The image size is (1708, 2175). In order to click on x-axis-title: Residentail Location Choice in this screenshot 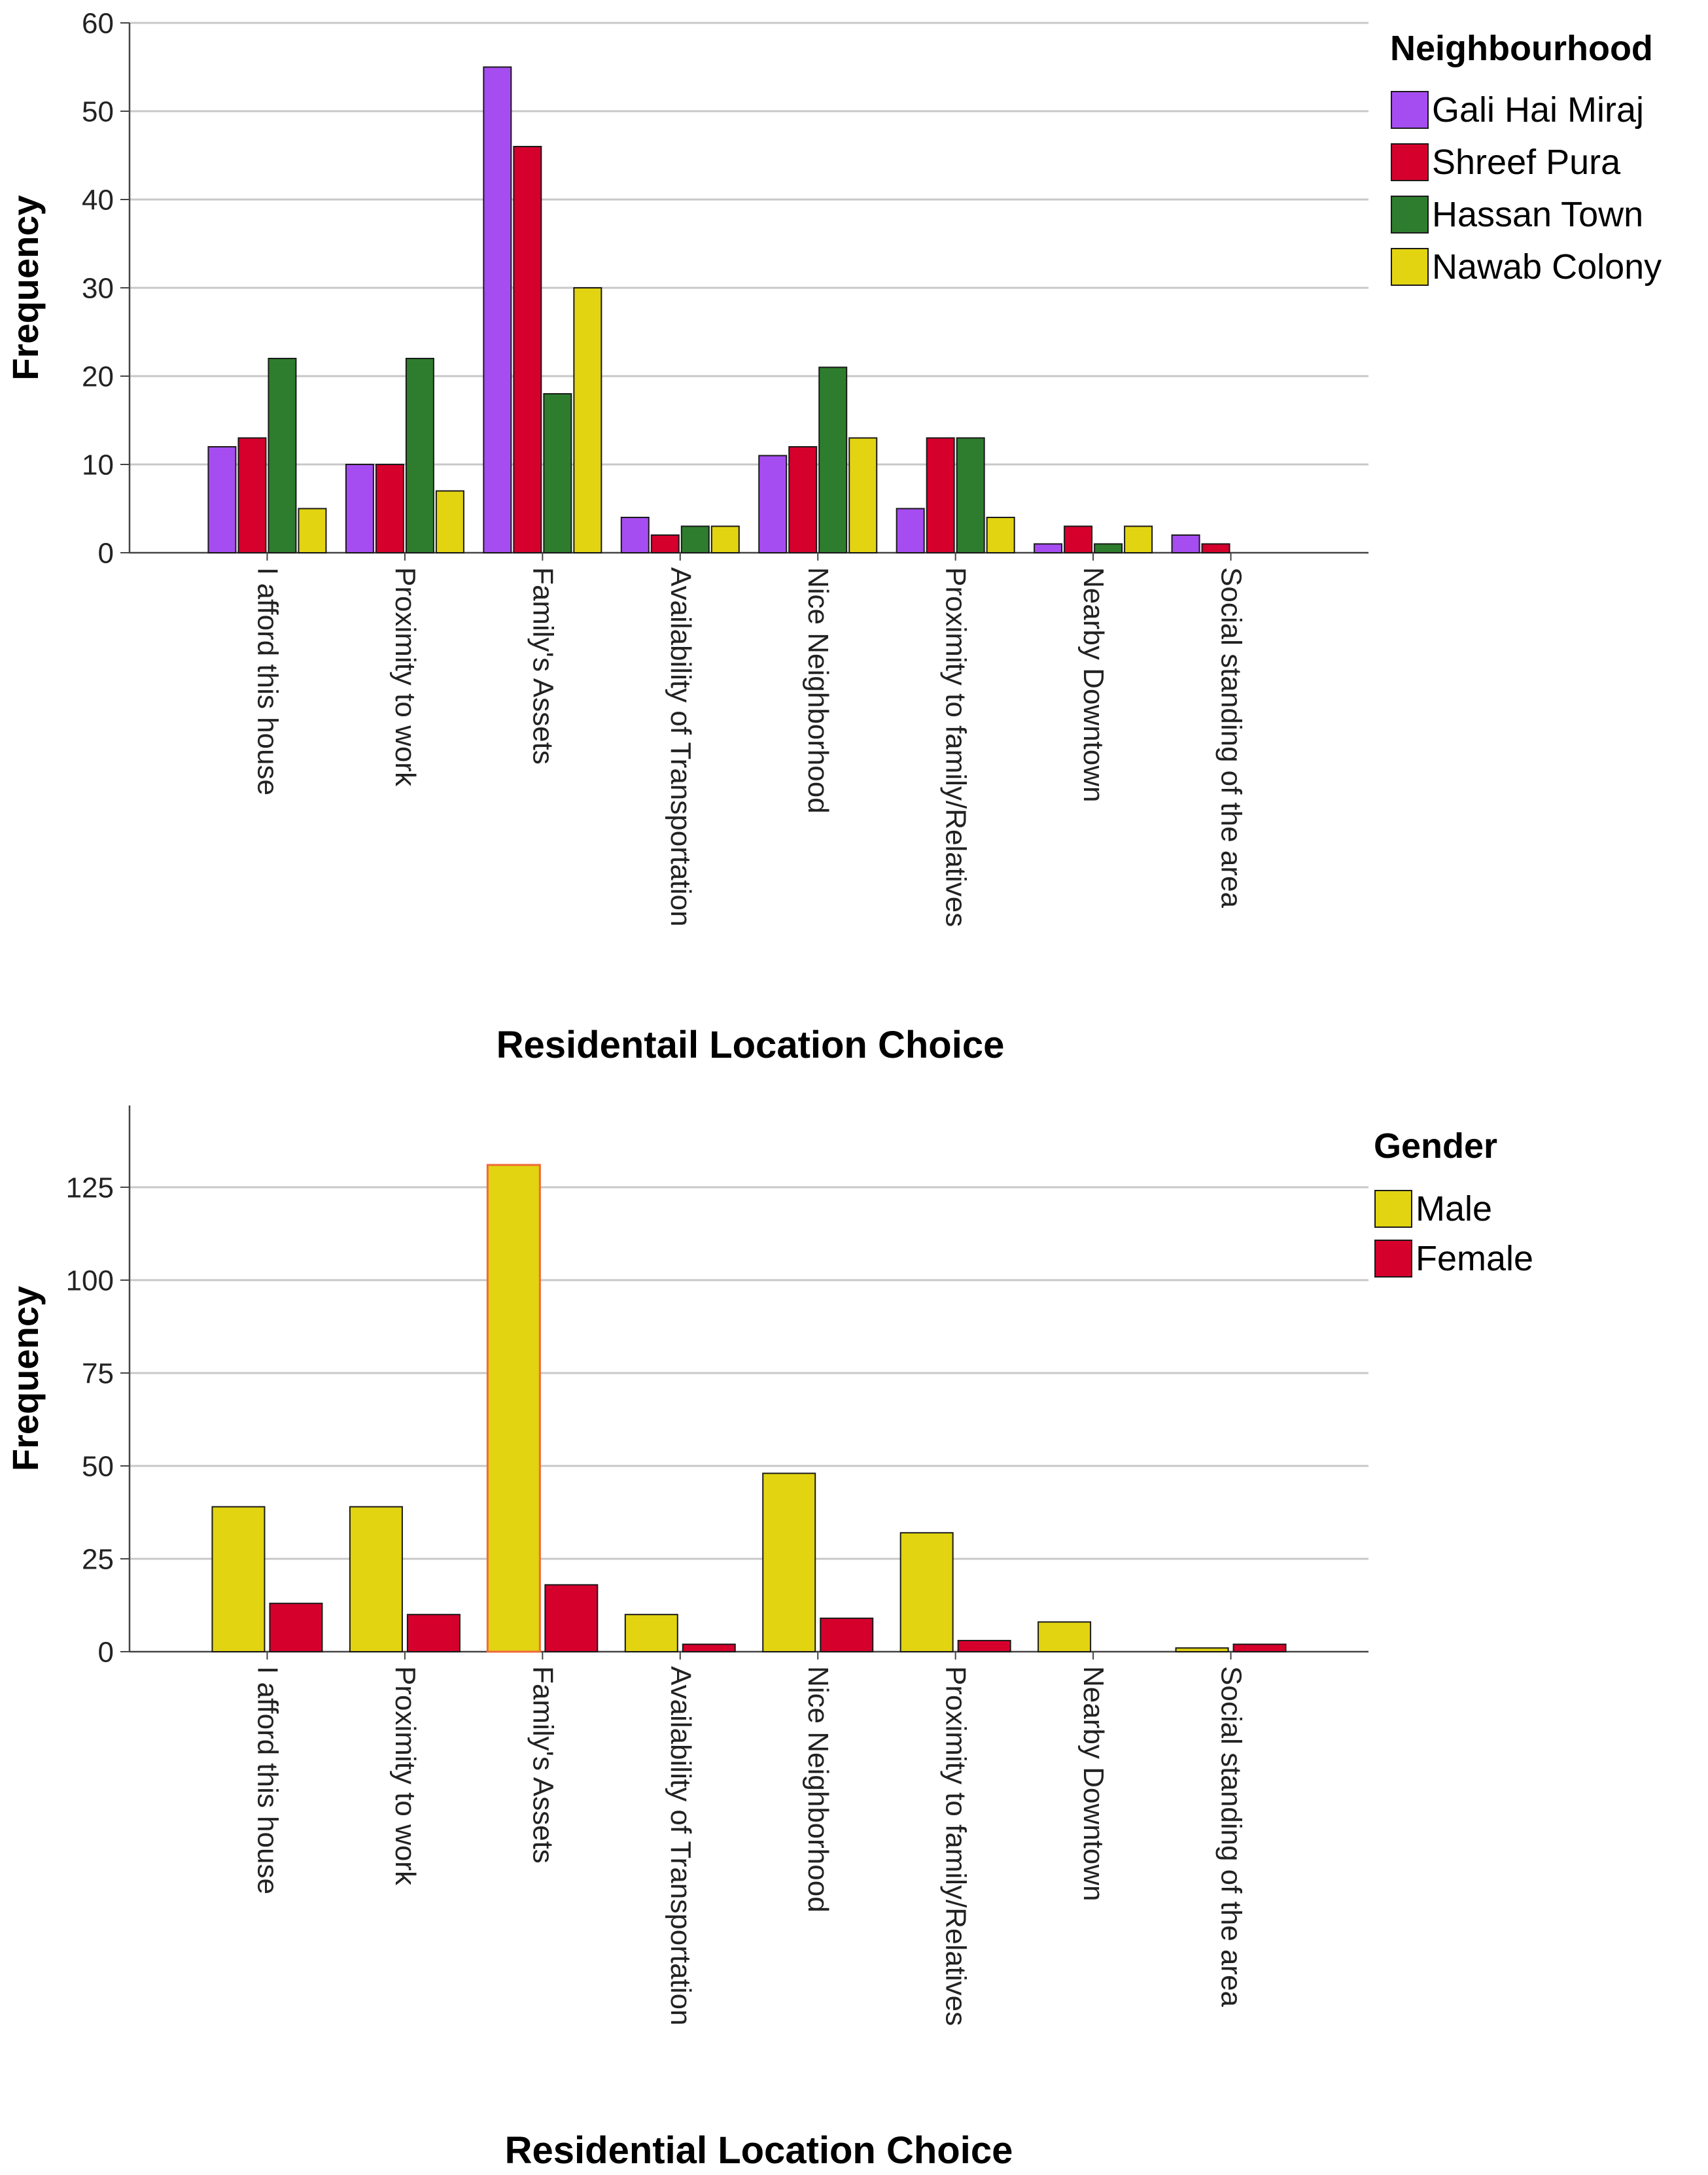, I will do `click(751, 1045)`.